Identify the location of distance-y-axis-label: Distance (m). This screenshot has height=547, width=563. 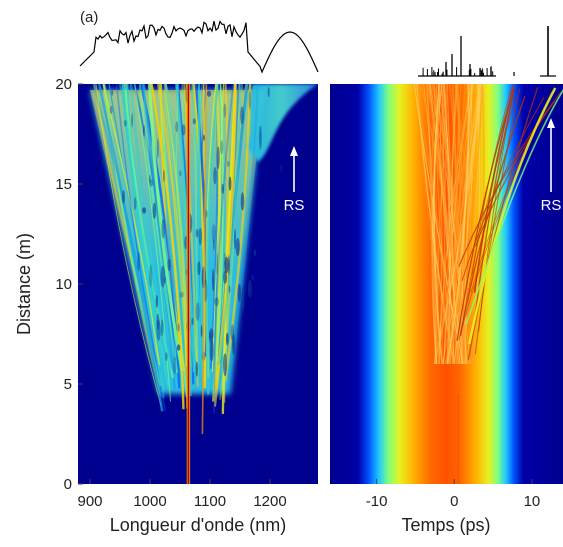
(24, 284).